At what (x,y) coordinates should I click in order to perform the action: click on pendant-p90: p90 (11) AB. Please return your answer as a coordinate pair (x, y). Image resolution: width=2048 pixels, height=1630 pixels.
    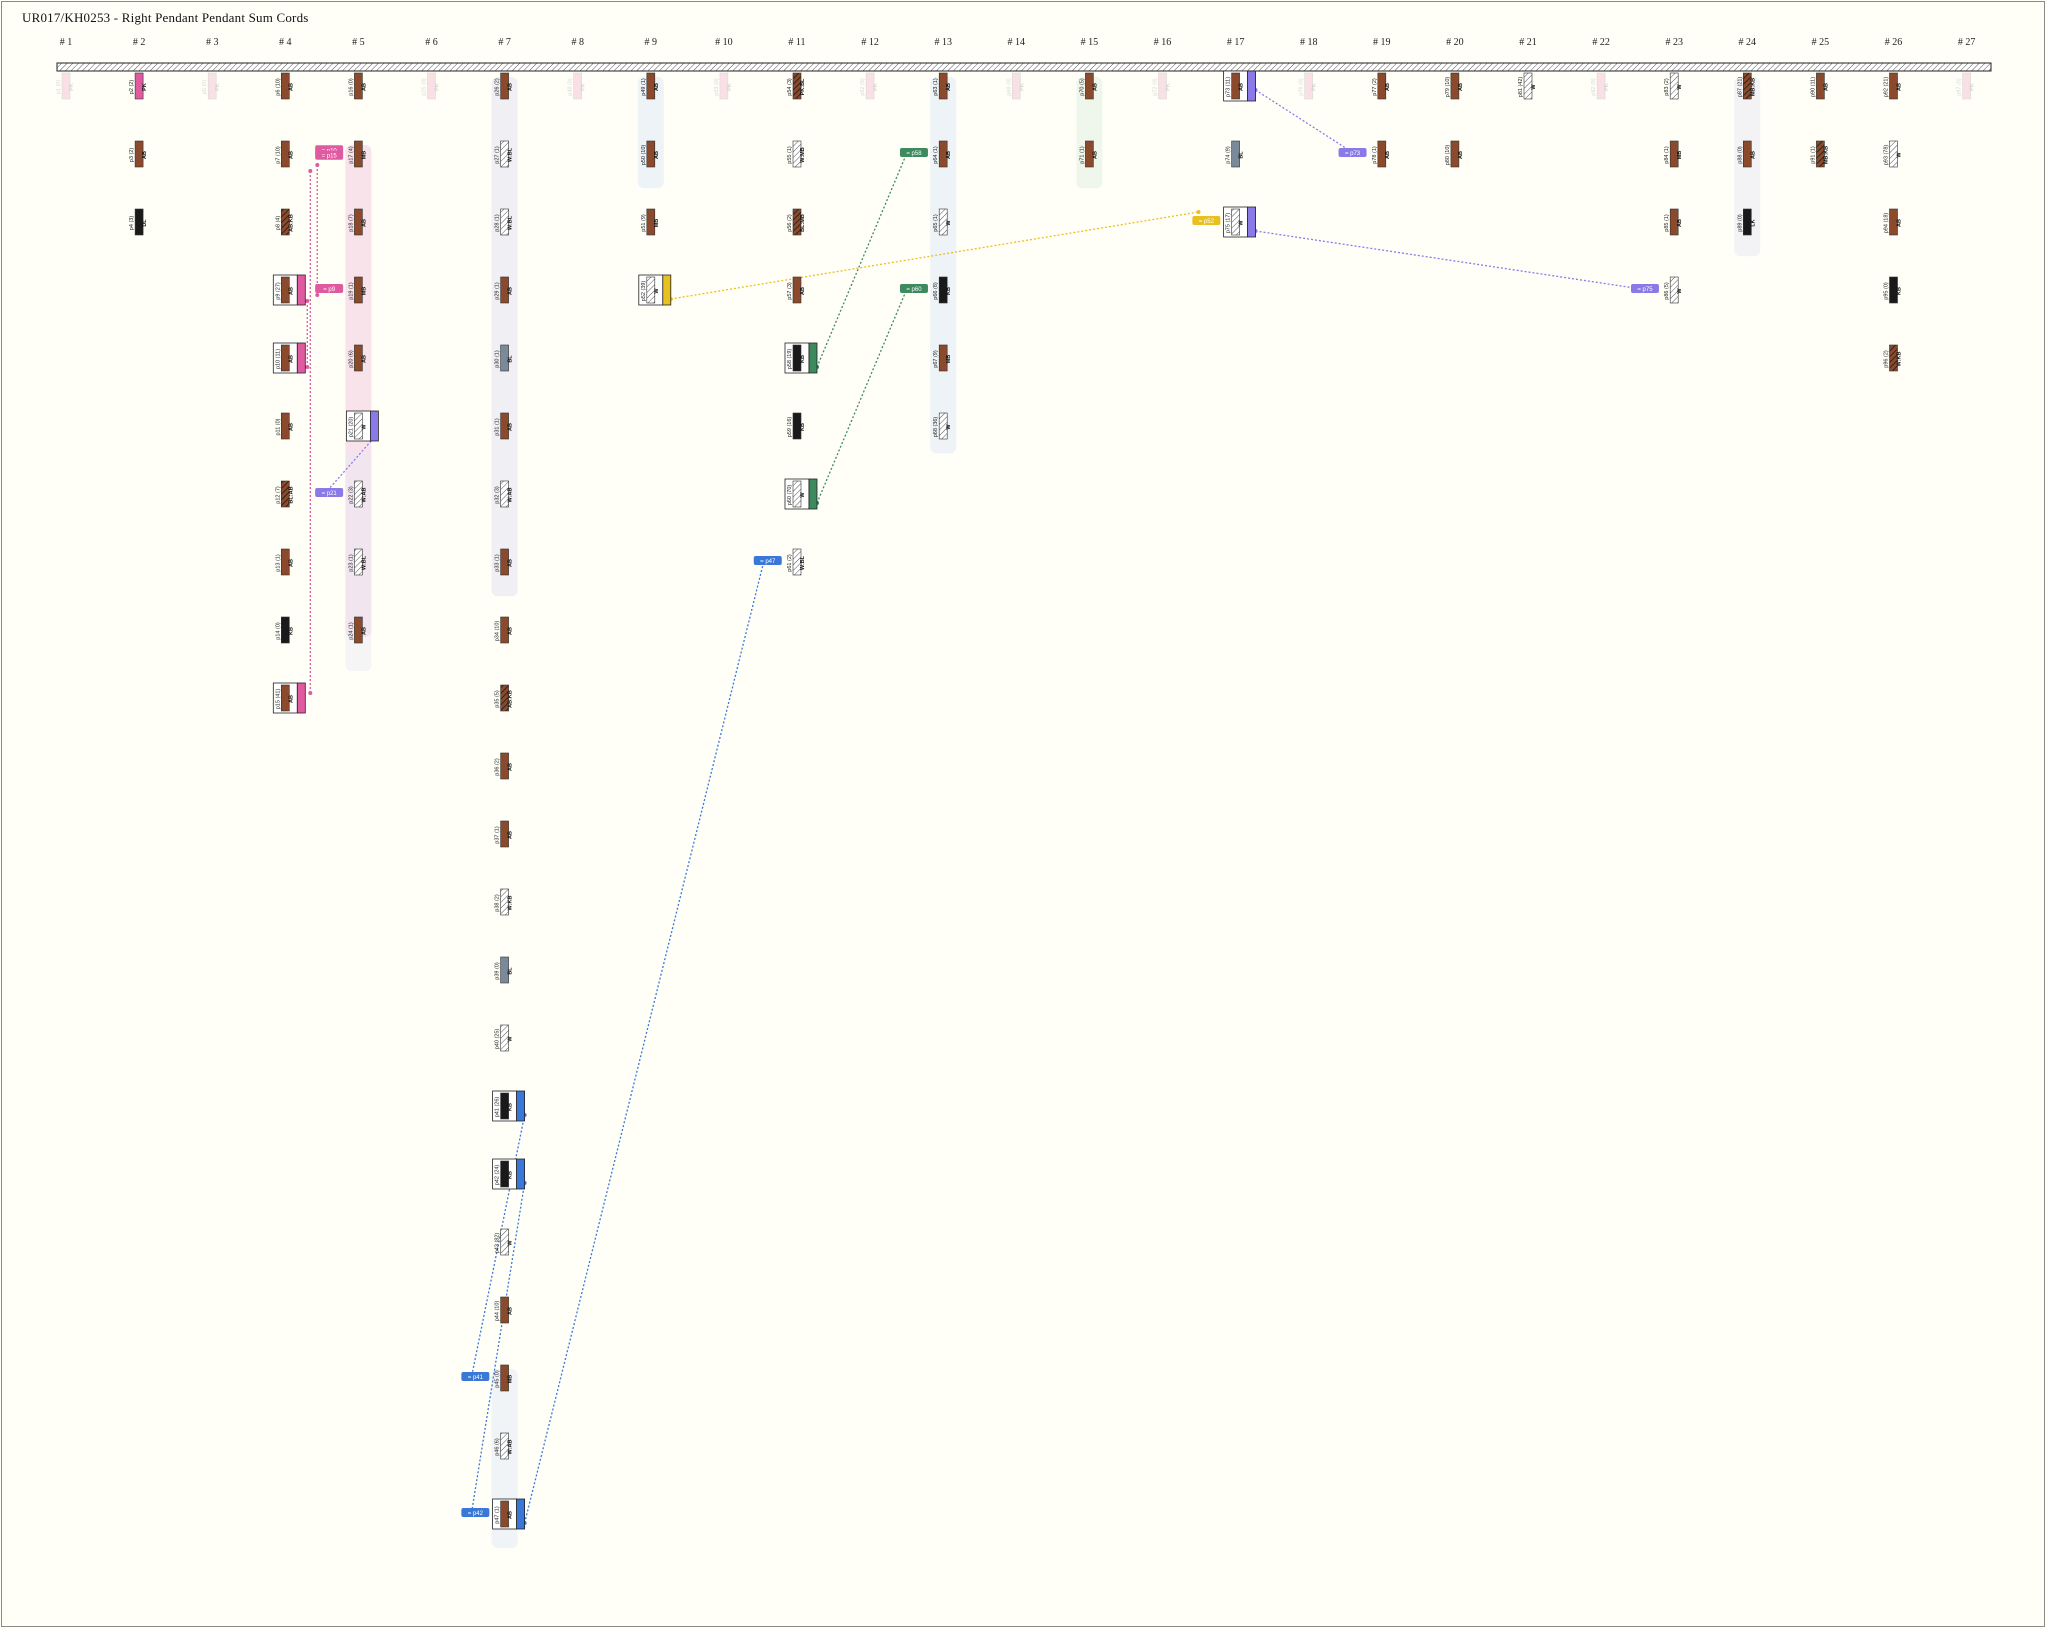
    Looking at the image, I should click on (1819, 86).